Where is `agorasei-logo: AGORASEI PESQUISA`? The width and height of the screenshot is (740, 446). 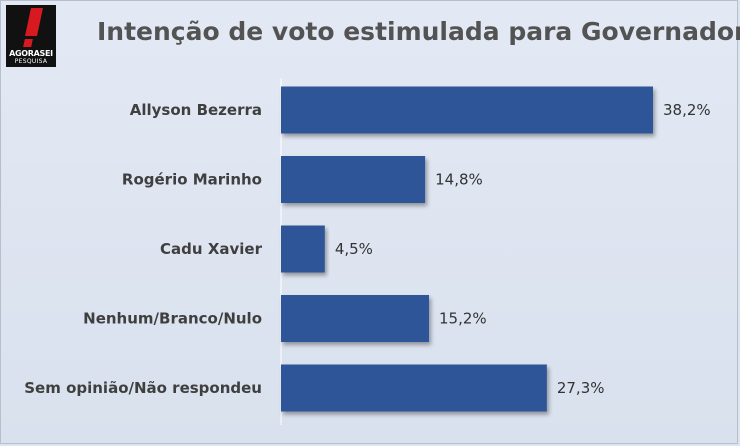 agorasei-logo: AGORASEI PESQUISA is located at coordinates (31, 36).